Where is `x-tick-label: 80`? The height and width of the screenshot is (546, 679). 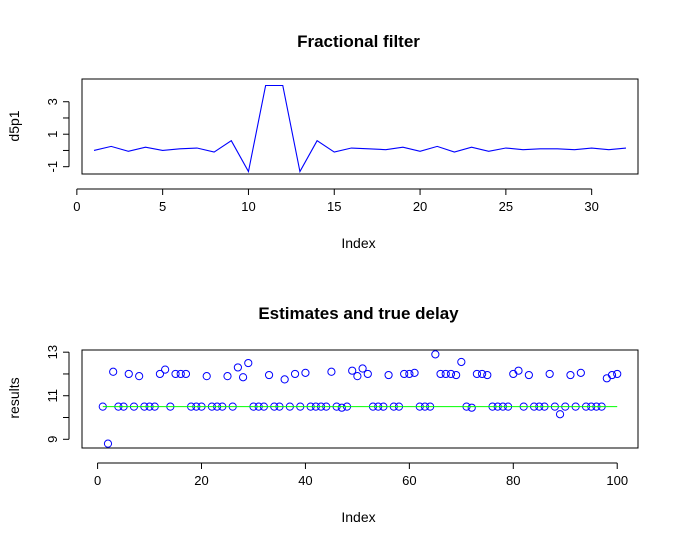
x-tick-label: 80 is located at coordinates (513, 480).